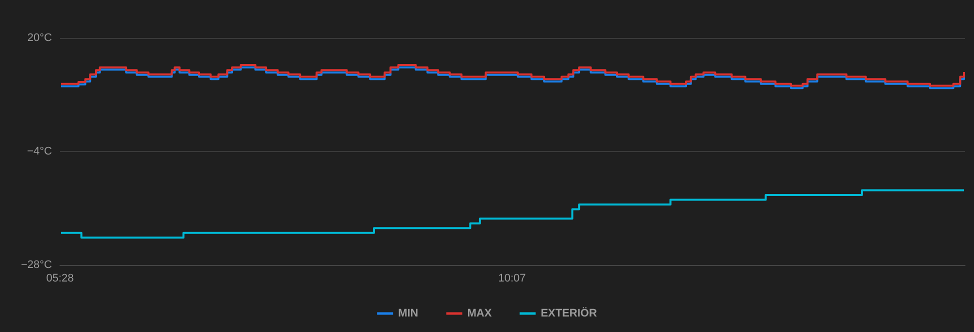 The height and width of the screenshot is (332, 974). Describe the element at coordinates (479, 314) in the screenshot. I see `legend-label: MAX` at that location.